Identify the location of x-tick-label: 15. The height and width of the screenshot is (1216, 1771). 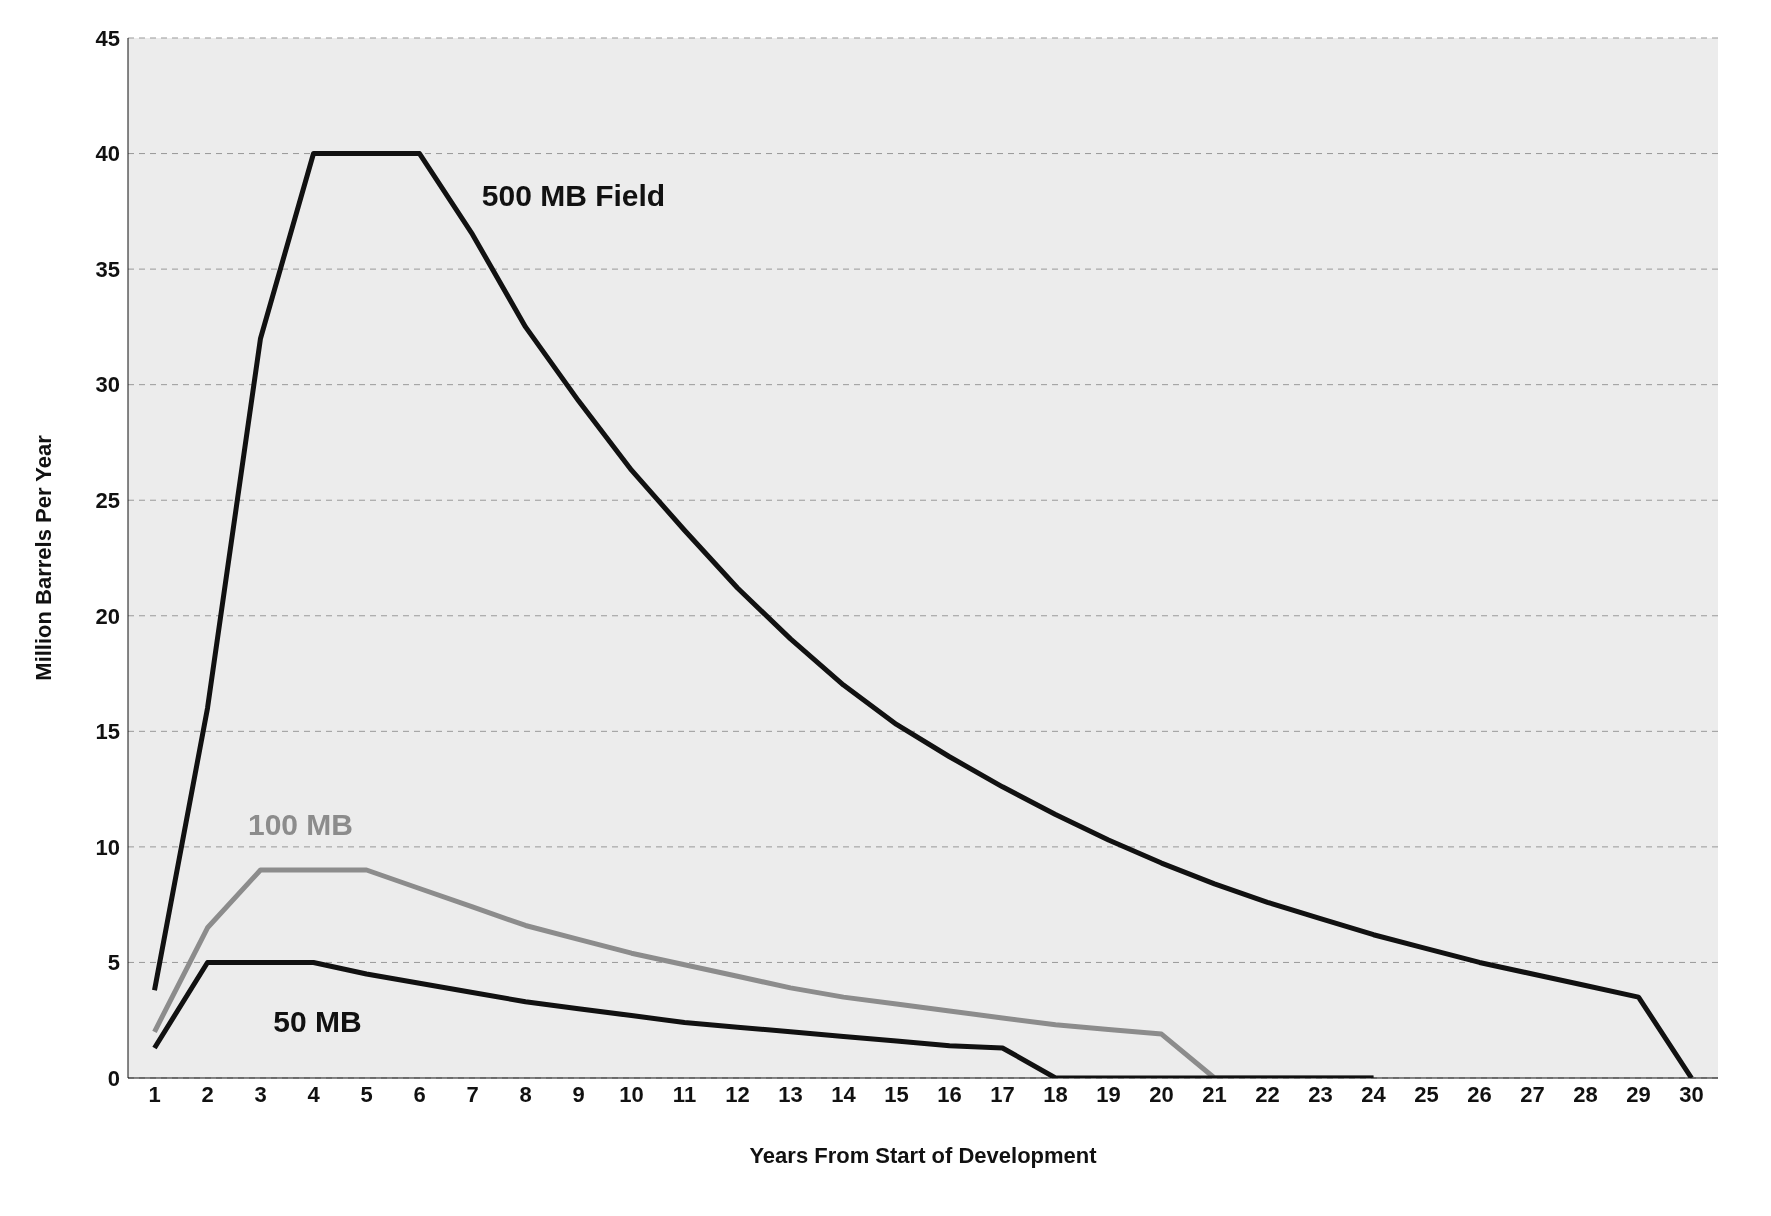
(896, 1094).